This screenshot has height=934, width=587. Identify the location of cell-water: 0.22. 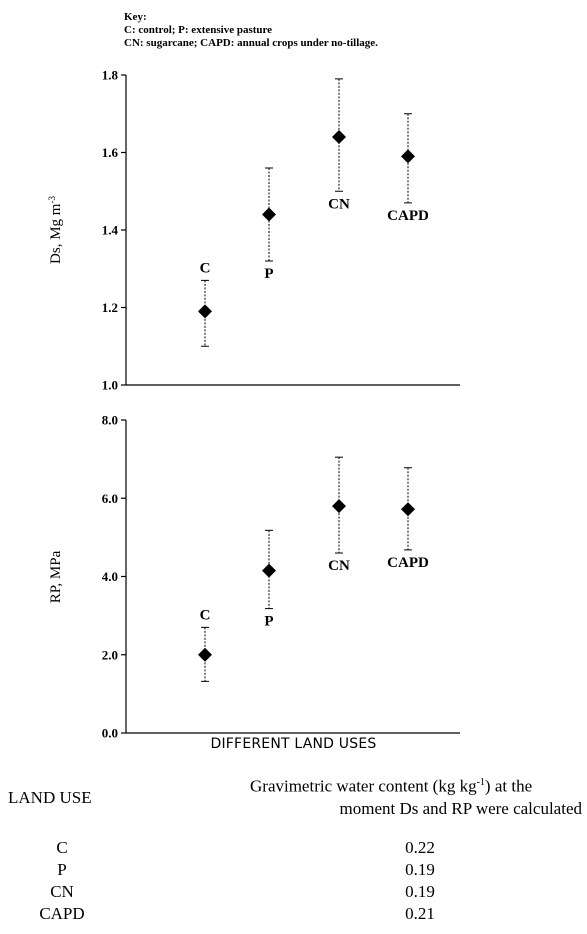
(420, 847).